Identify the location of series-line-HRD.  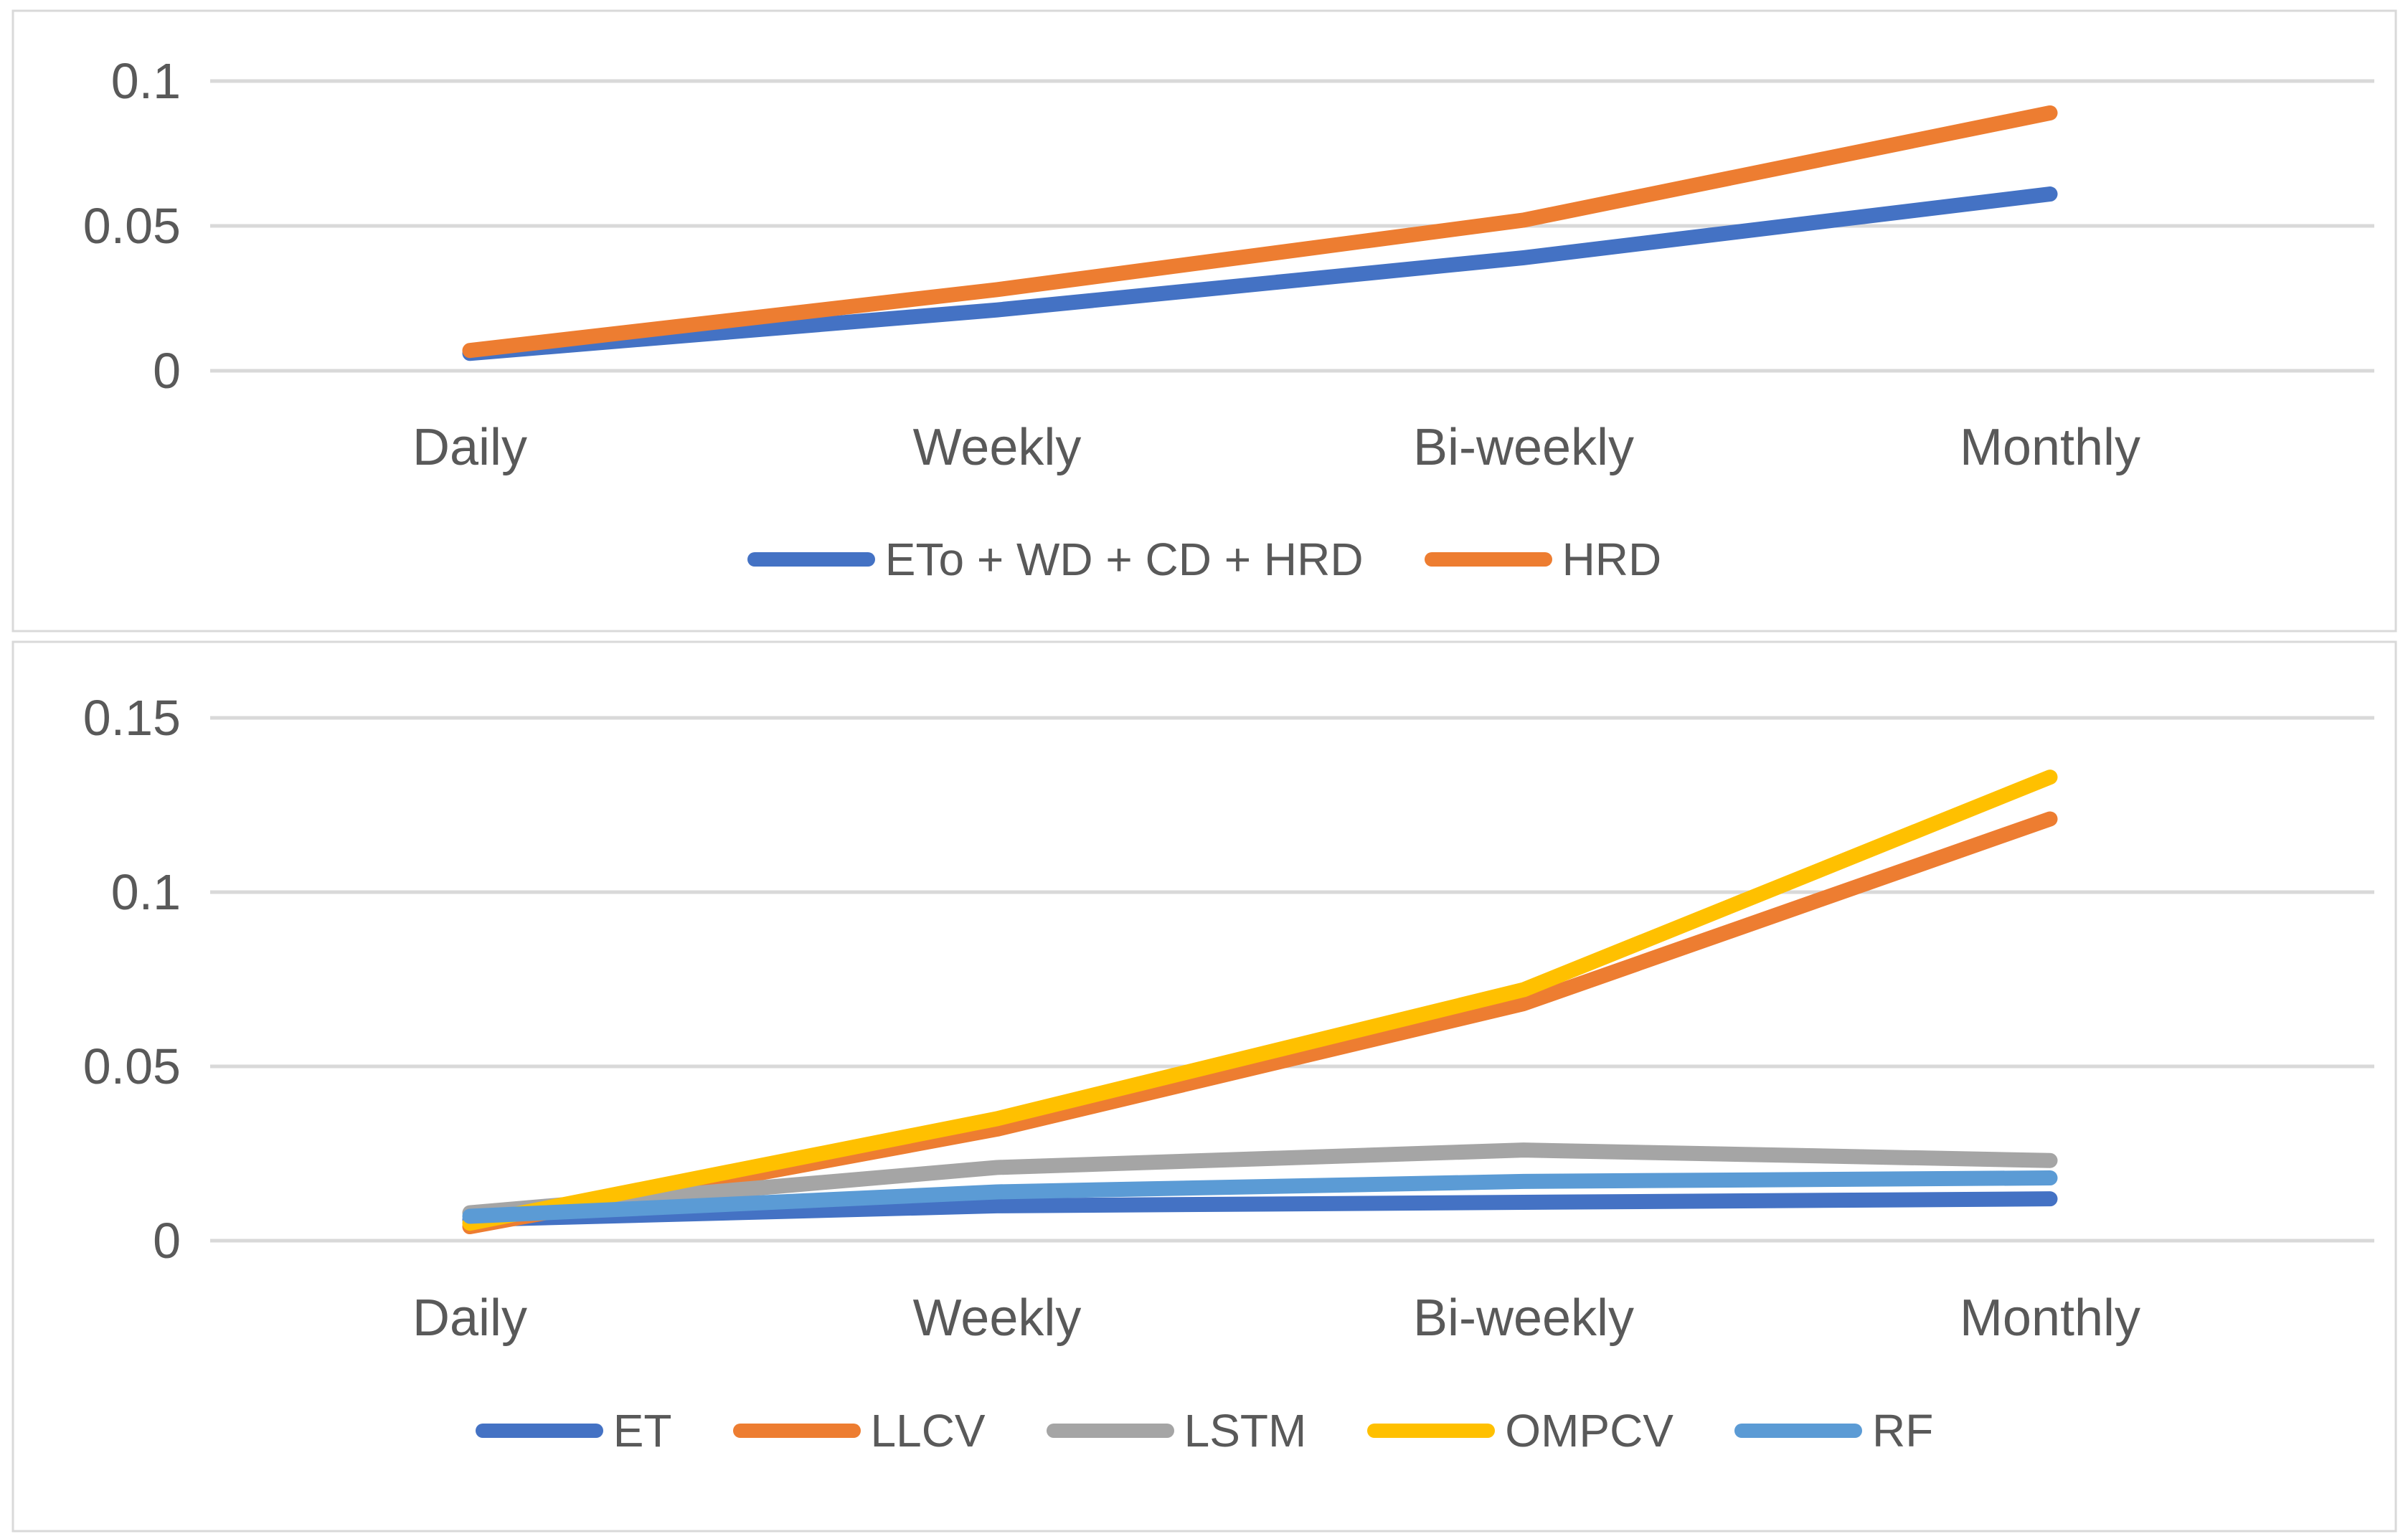
(1260, 232).